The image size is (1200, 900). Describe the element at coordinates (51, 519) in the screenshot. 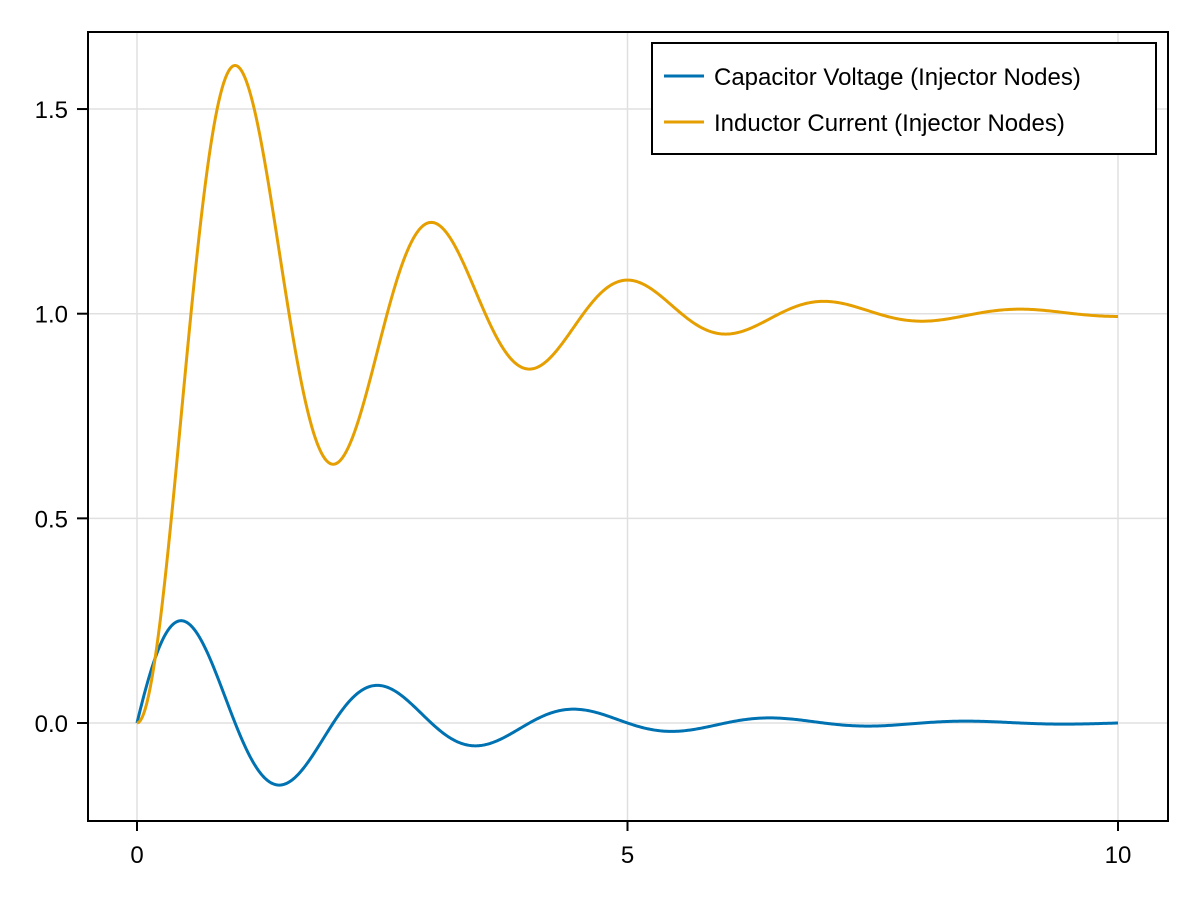

I see `y-tick-label: 0.5` at that location.